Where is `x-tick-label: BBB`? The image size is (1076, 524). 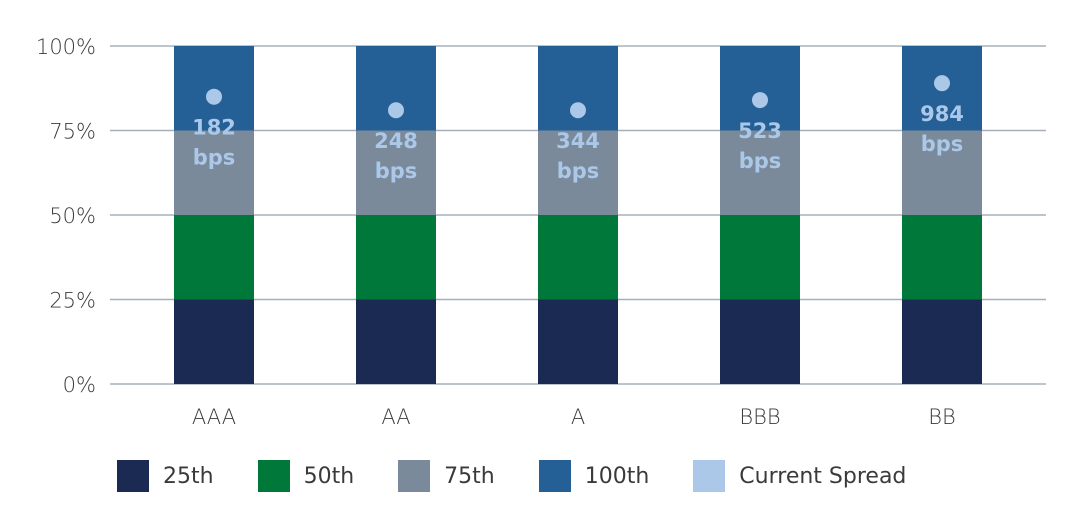
x-tick-label: BBB is located at coordinates (759, 417).